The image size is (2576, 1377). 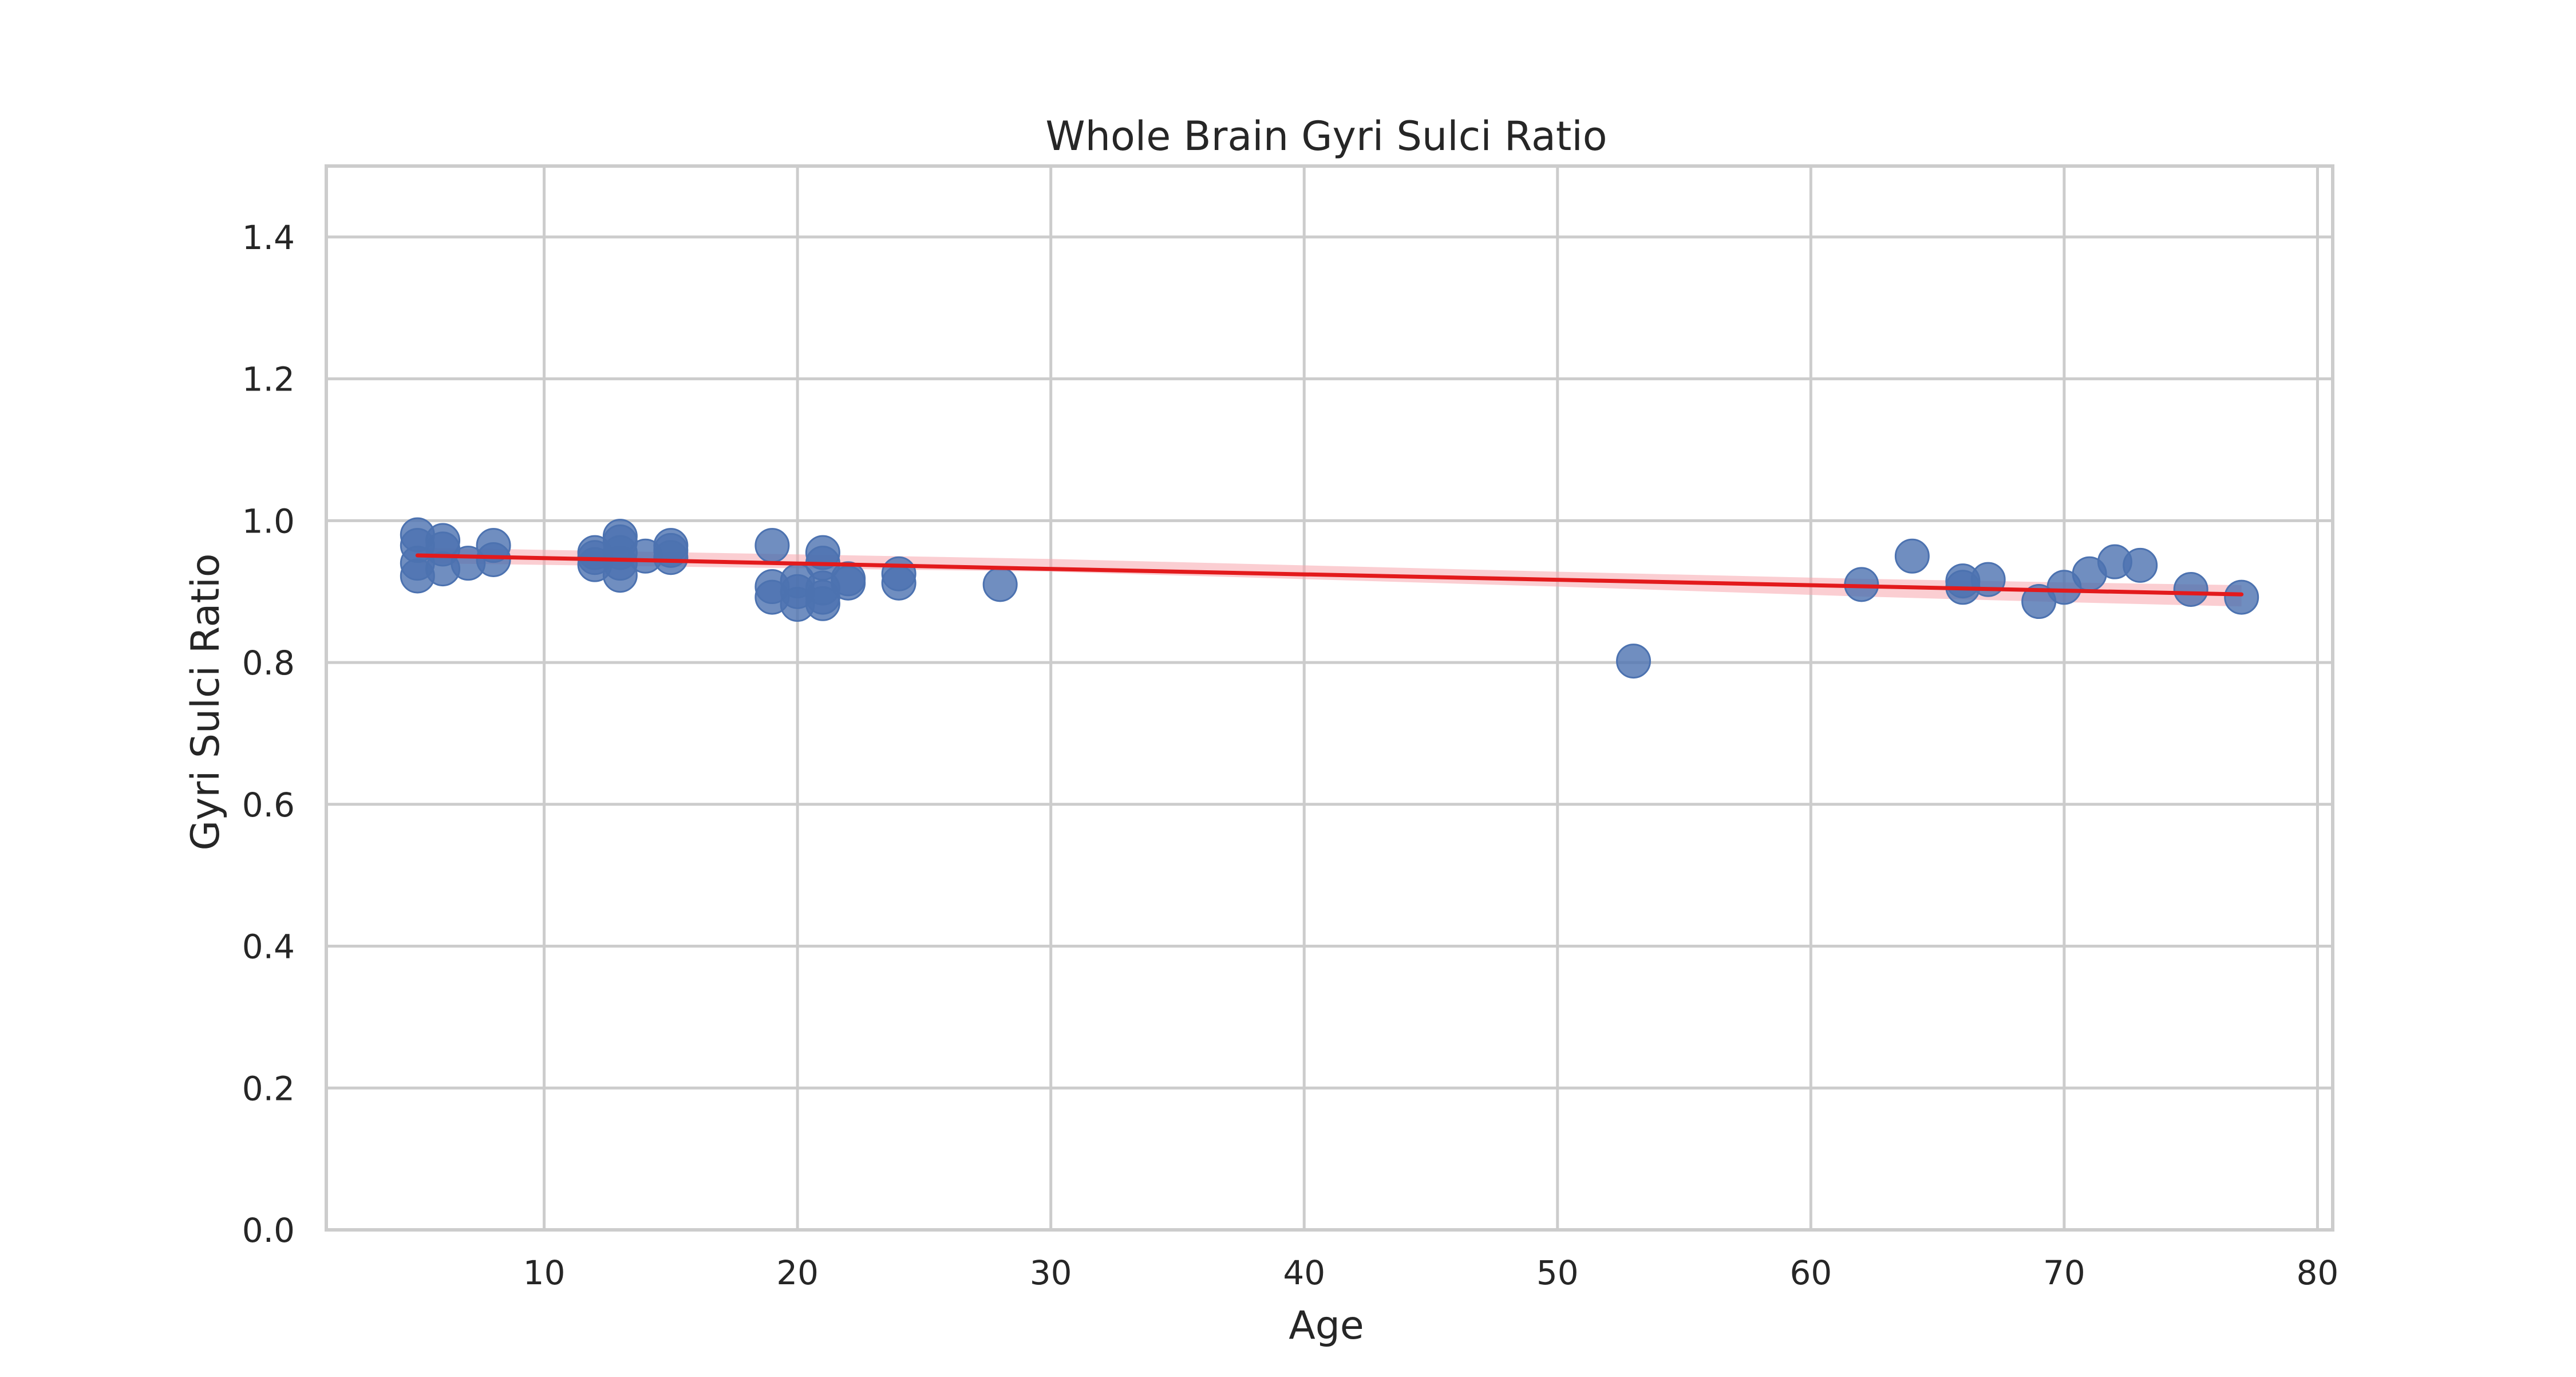 I want to click on y-tick-label: 1.4, so click(x=268, y=237).